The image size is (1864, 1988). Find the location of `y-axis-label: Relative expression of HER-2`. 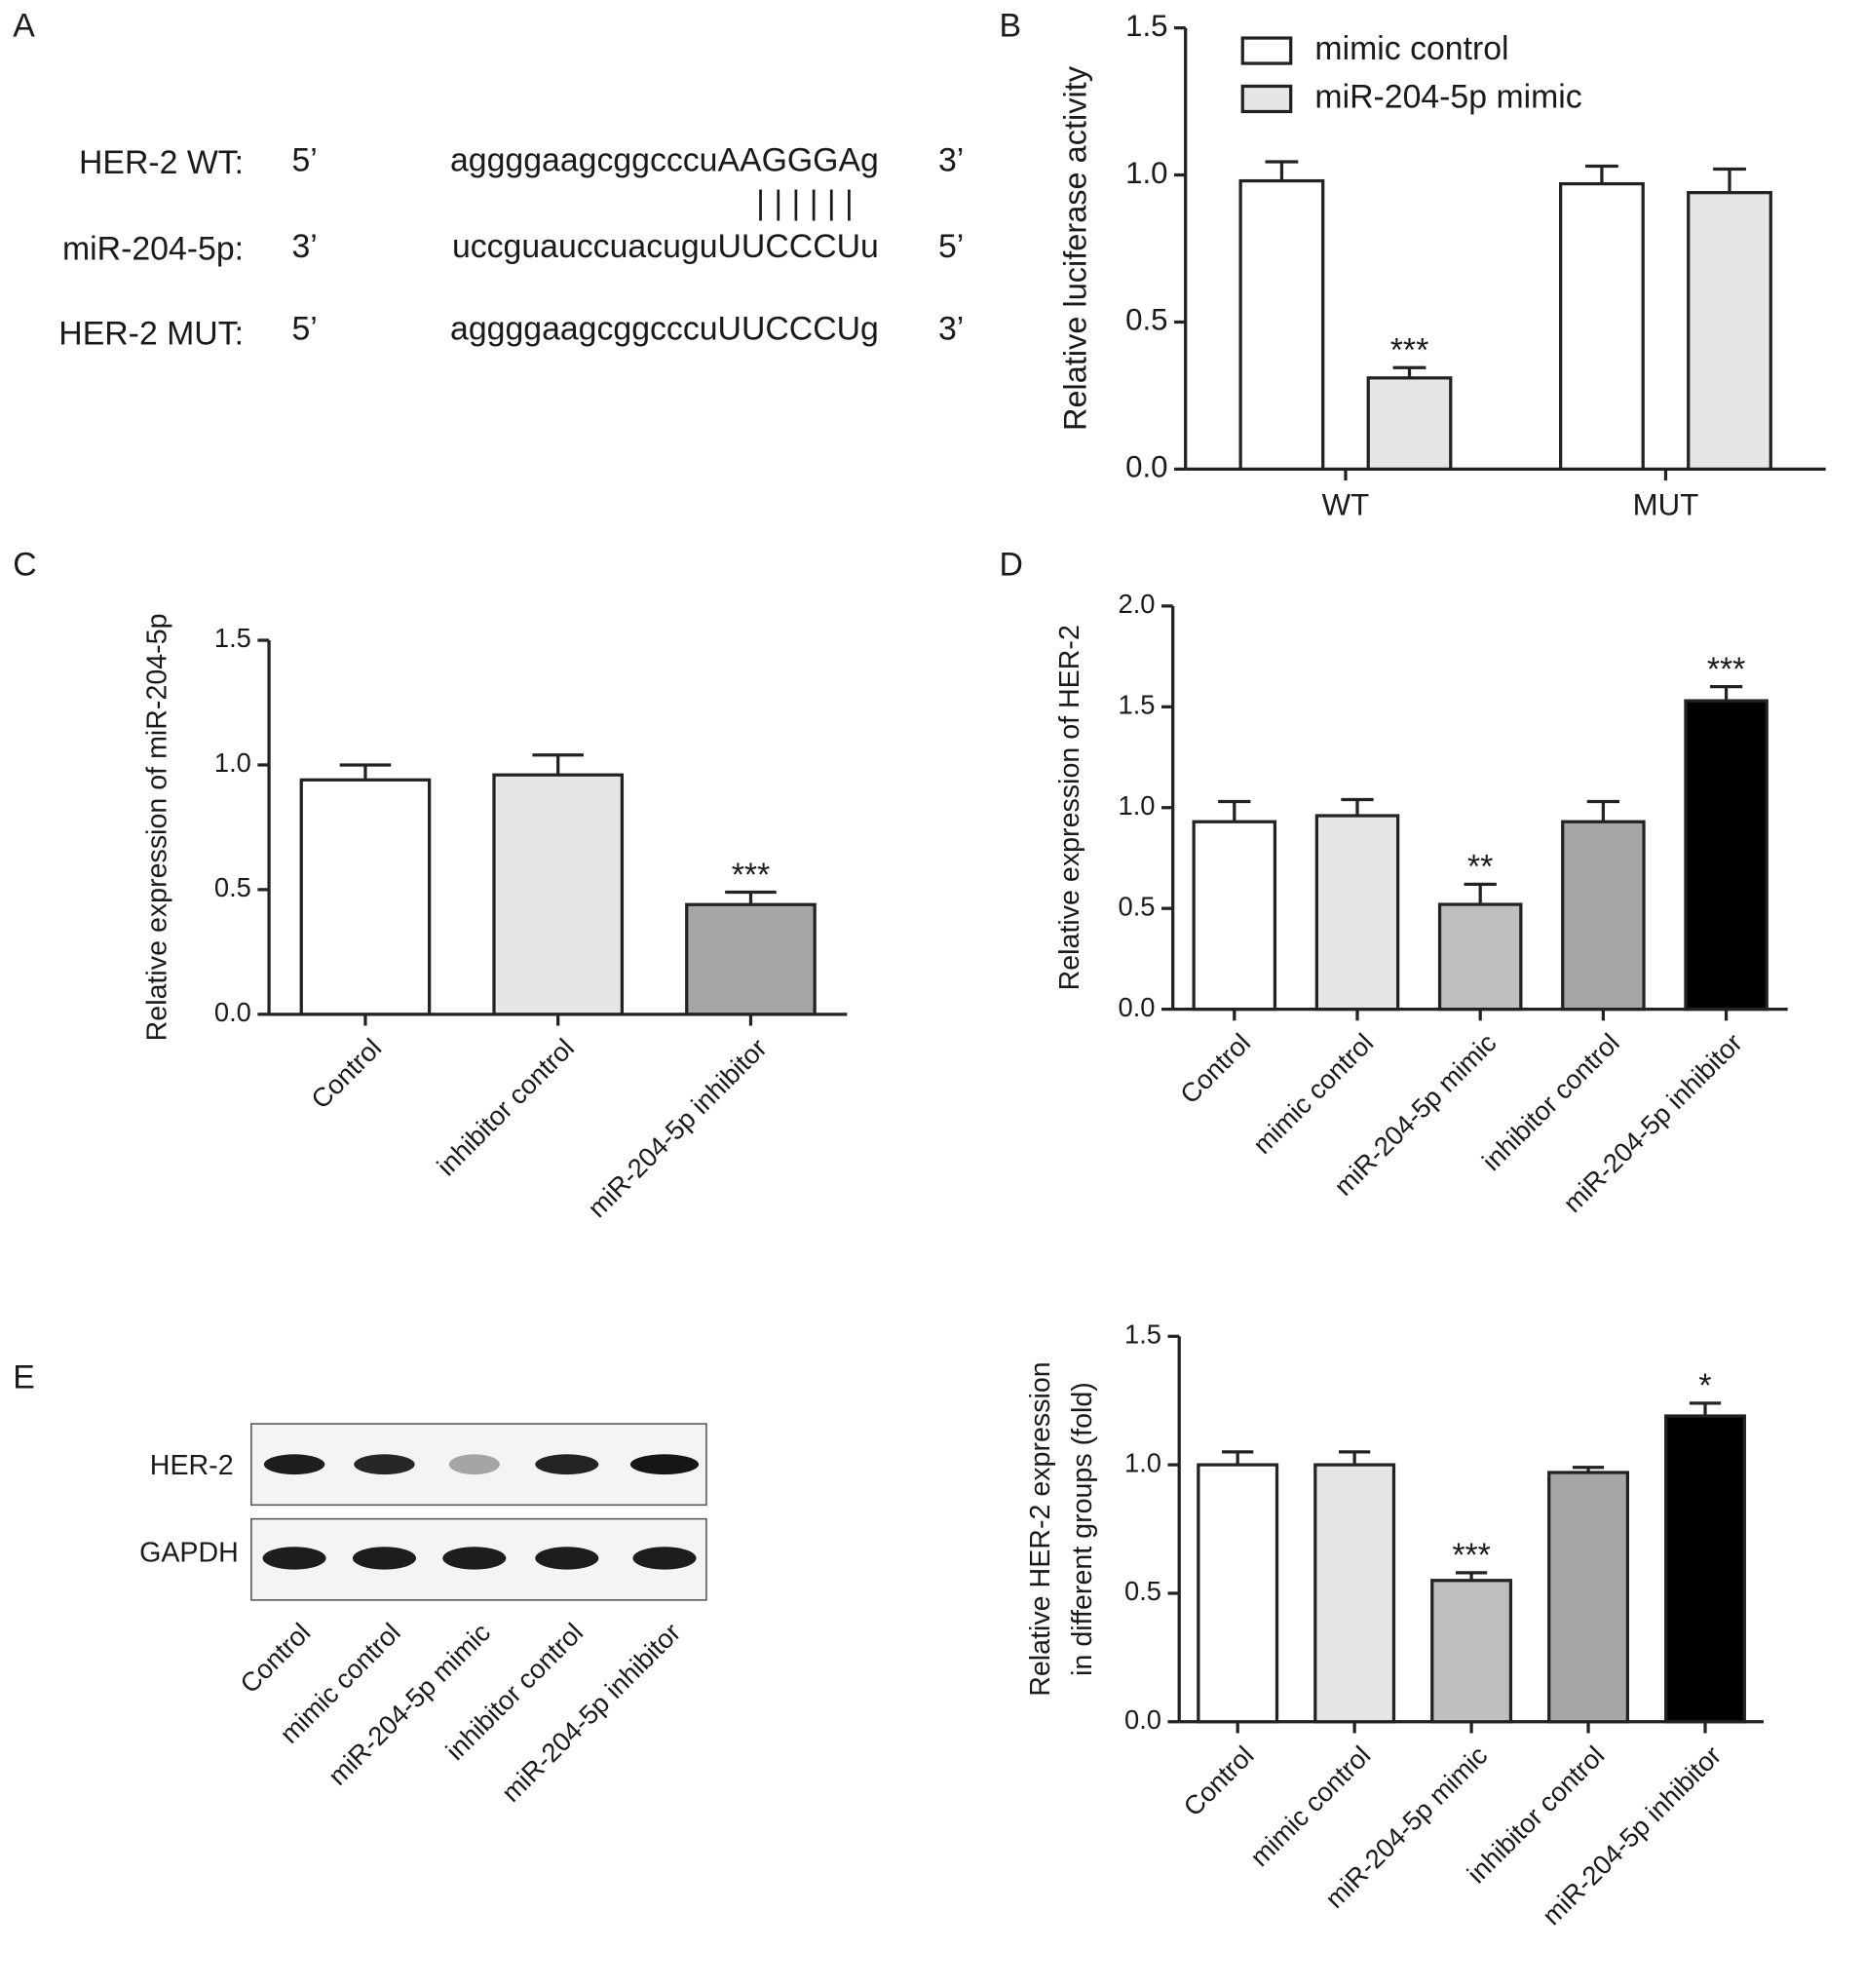

y-axis-label: Relative expression of HER-2 is located at coordinates (1069, 807).